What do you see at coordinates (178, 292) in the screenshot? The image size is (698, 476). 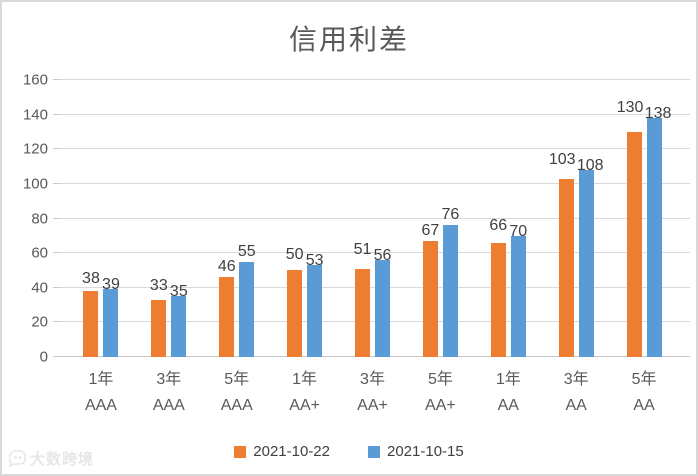 I see `bar-value-label: 35` at bounding box center [178, 292].